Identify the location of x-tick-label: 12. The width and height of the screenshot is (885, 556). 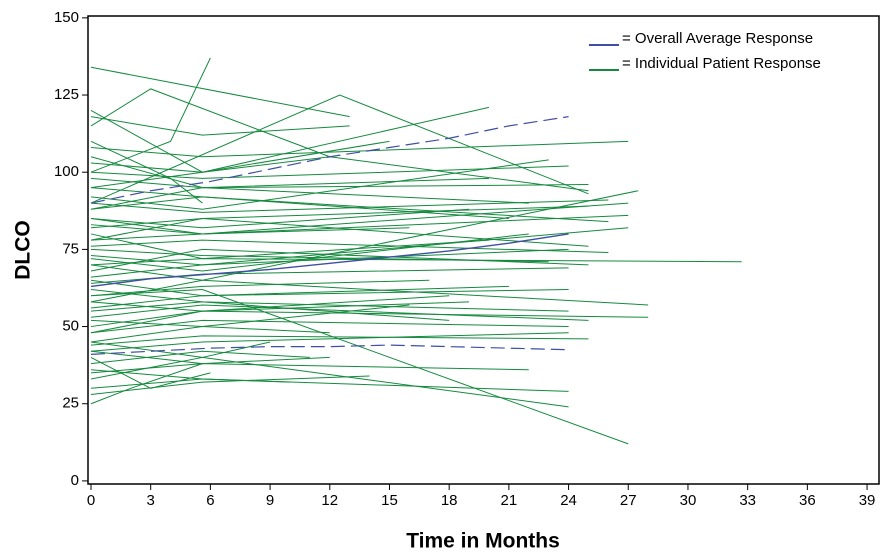
(329, 500).